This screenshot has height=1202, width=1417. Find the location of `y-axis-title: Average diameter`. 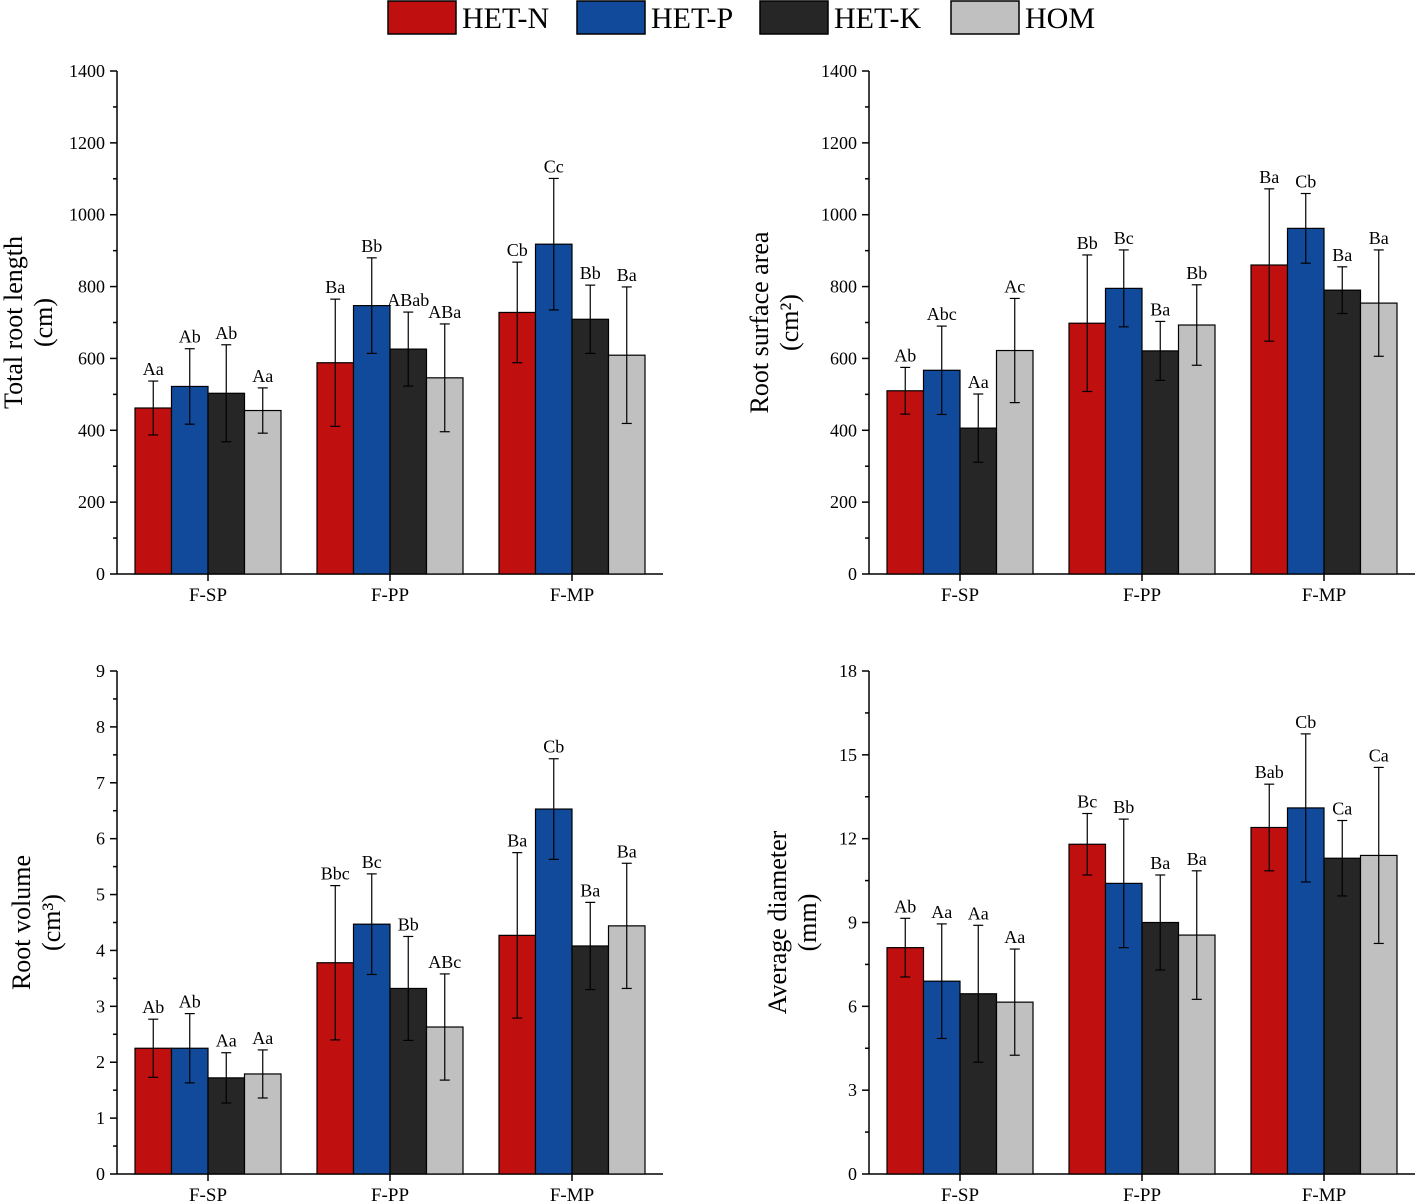

y-axis-title: Average diameter is located at coordinates (777, 922).